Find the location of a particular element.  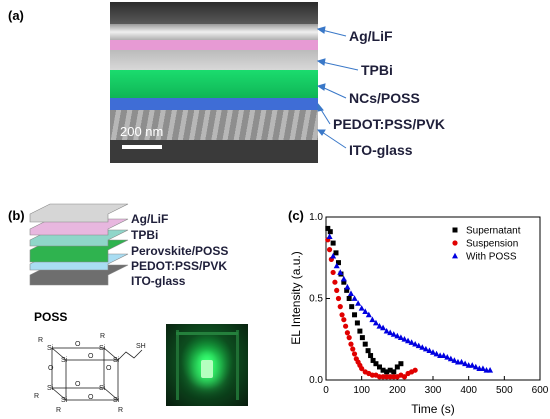

sem-label-tpbi: TPBi is located at coordinates (377, 70).